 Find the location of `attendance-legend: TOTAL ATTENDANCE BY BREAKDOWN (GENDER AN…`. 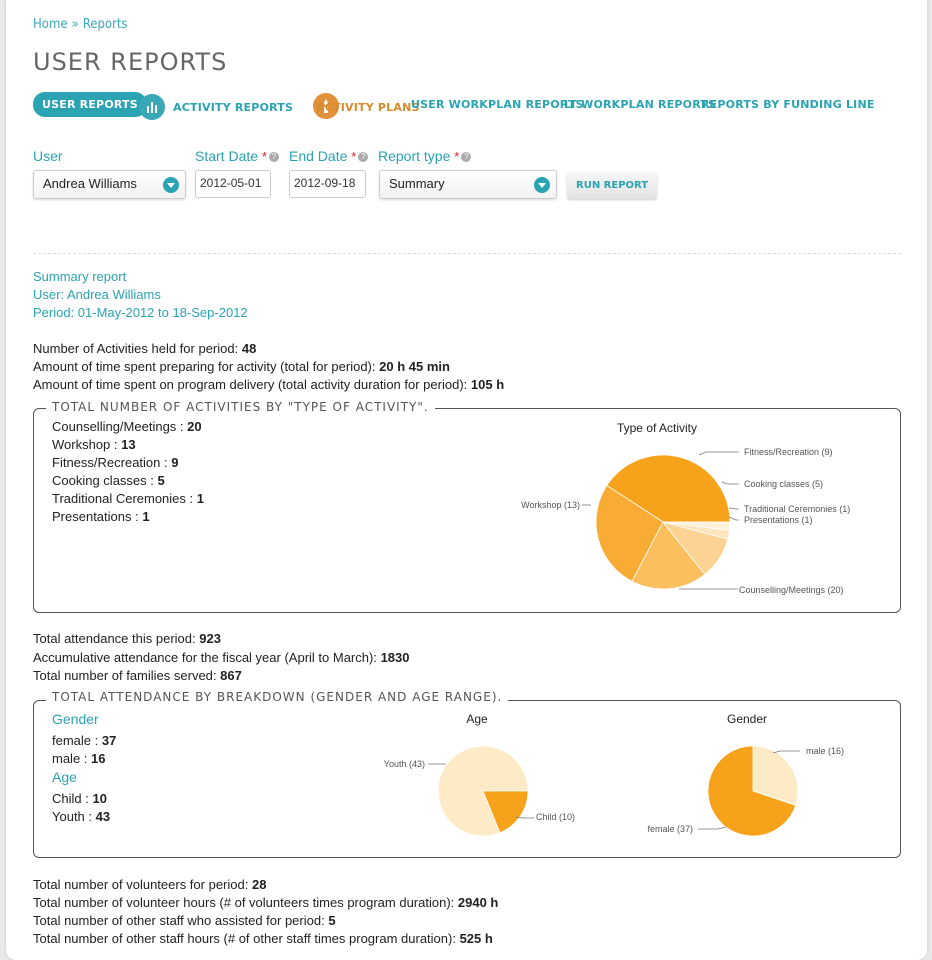

attendance-legend: TOTAL ATTENDANCE BY BREAKDOWN (GENDER AN… is located at coordinates (277, 697).